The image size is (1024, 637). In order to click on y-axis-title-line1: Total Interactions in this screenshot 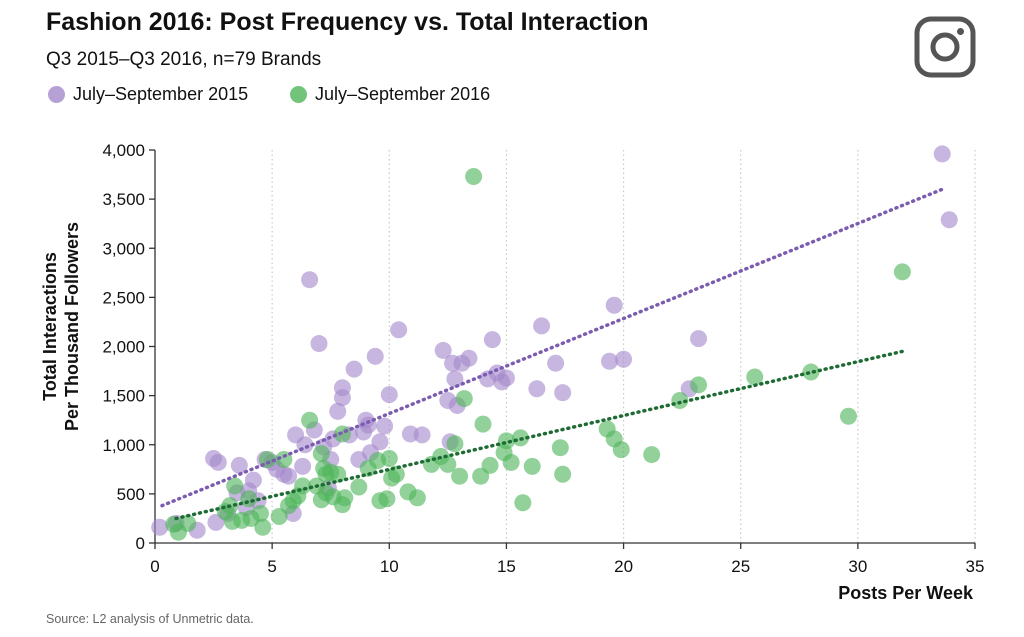, I will do `click(50, 326)`.